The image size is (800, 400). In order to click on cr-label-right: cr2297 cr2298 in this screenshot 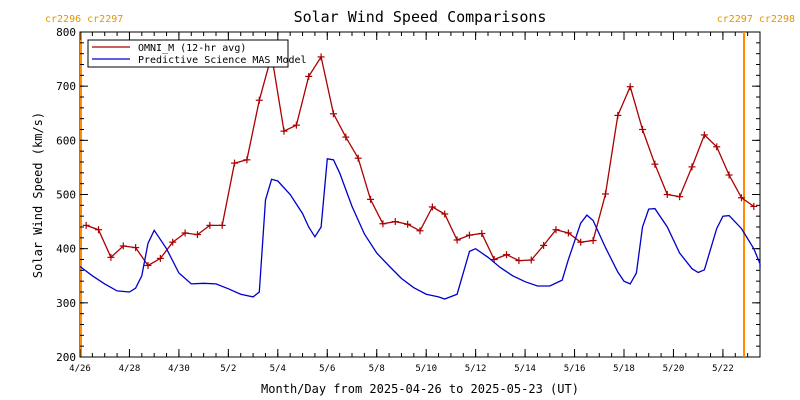, I will do `click(756, 19)`.